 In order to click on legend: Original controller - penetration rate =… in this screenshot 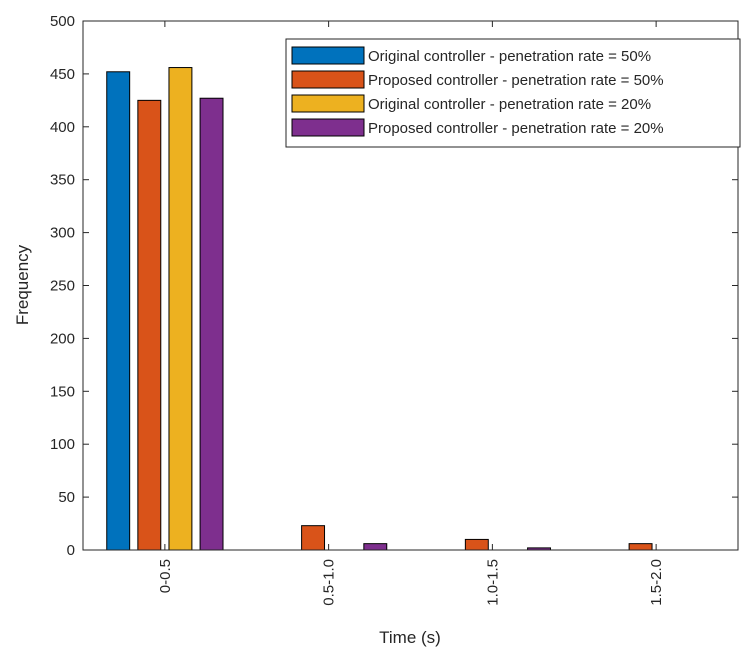, I will do `click(513, 93)`.